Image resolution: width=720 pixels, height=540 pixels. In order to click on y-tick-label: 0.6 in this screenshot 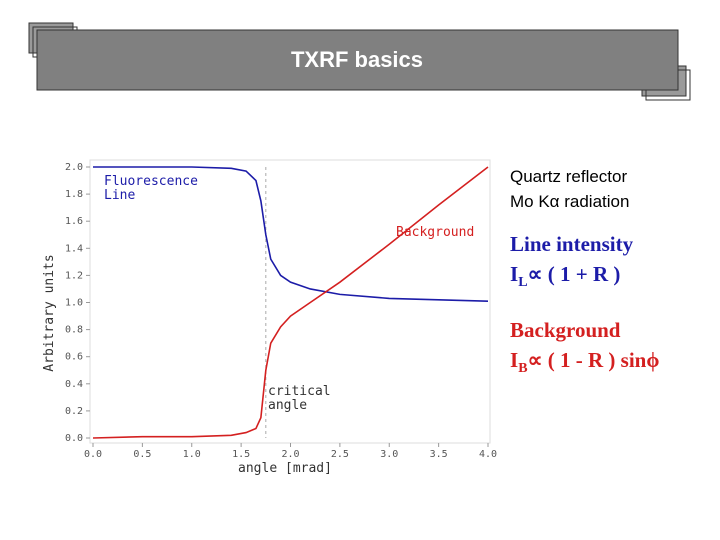, I will do `click(74, 357)`.